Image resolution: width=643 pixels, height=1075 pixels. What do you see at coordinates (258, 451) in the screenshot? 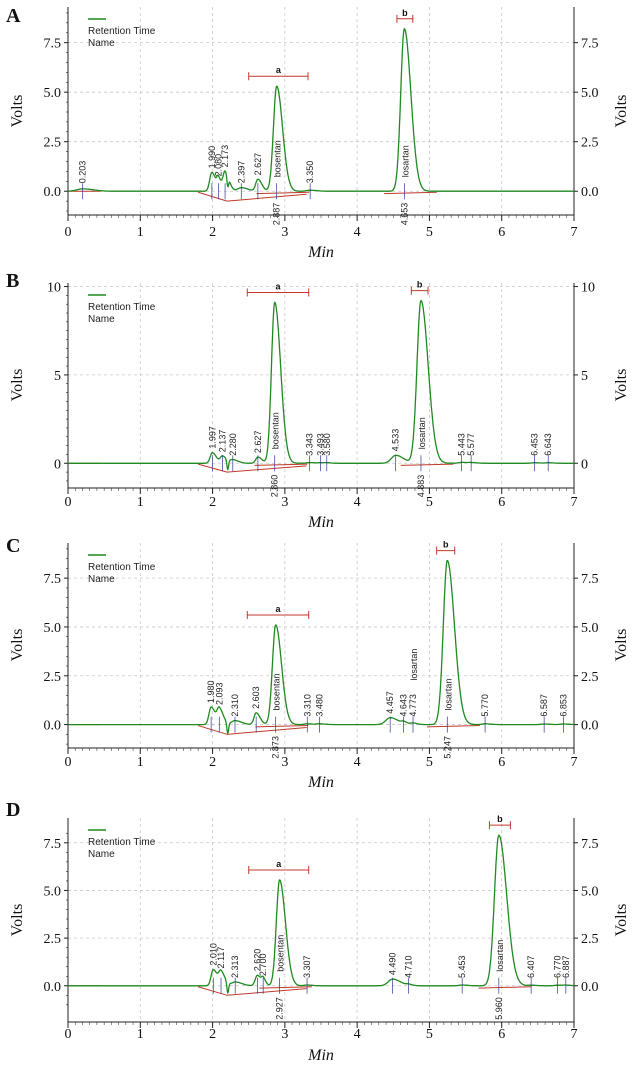
I see `peak-annotation: 2.627` at bounding box center [258, 451].